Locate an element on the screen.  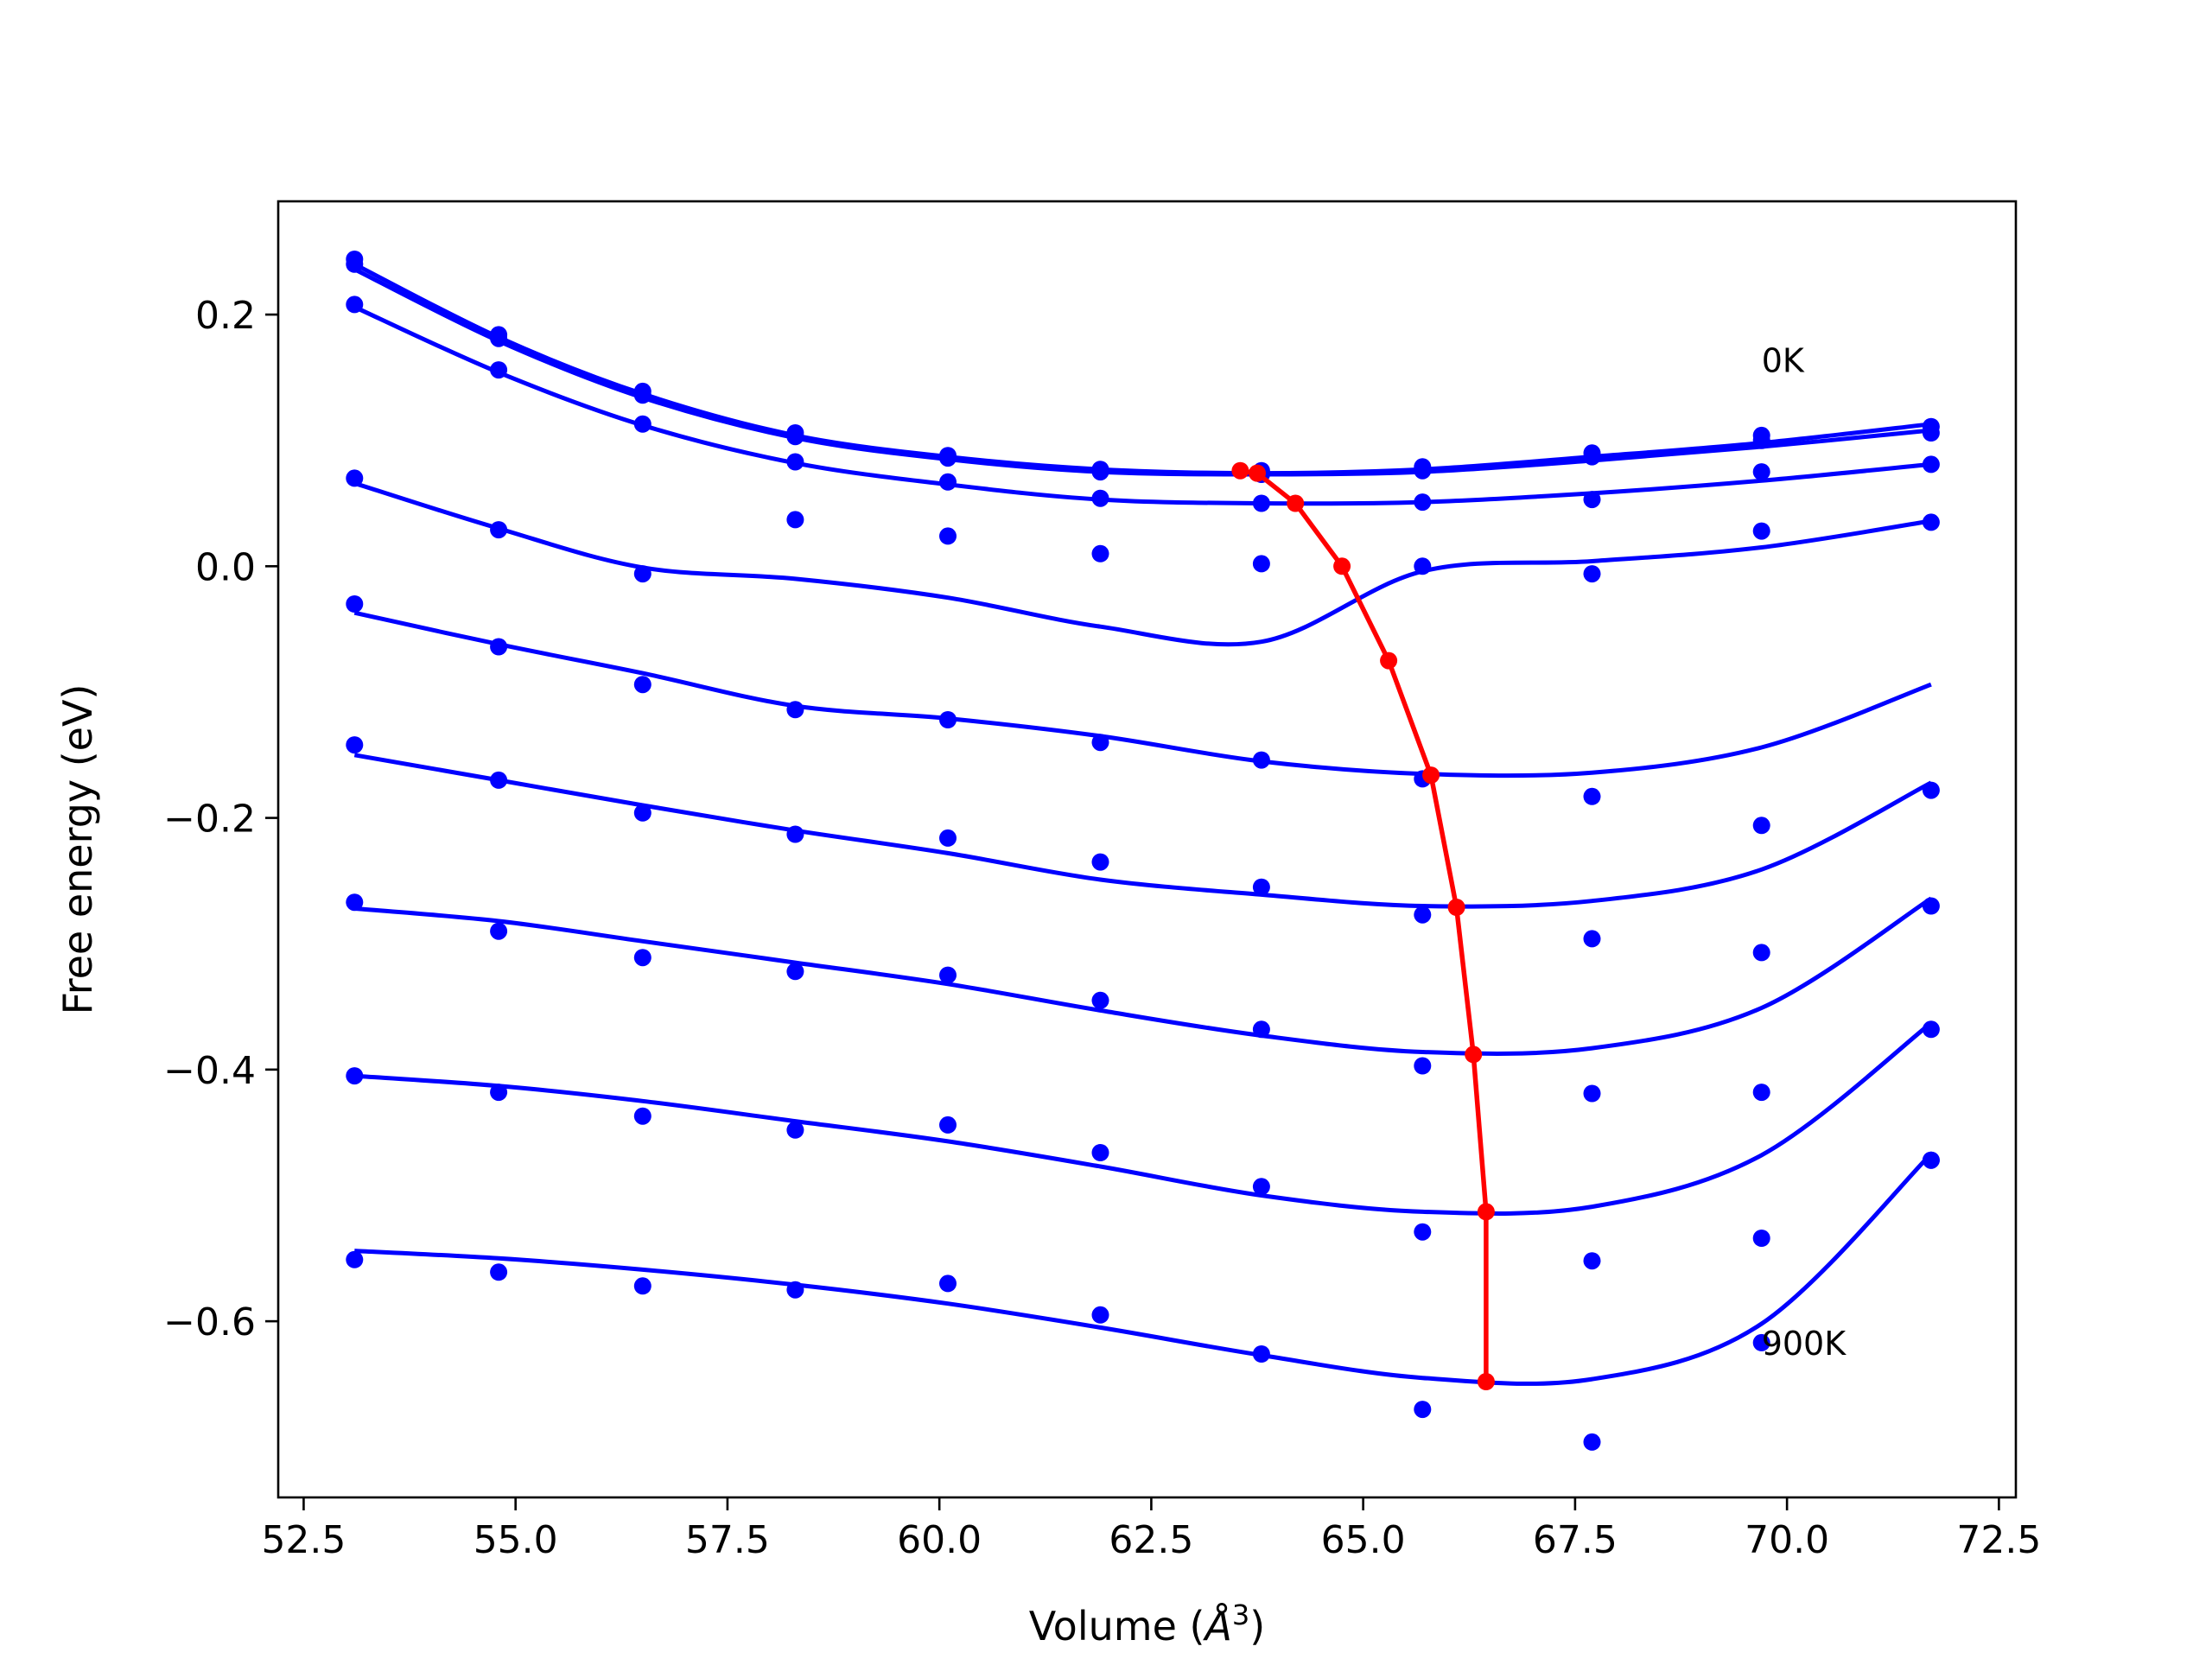
x-tick-label: 70.0 is located at coordinates (1787, 1540).